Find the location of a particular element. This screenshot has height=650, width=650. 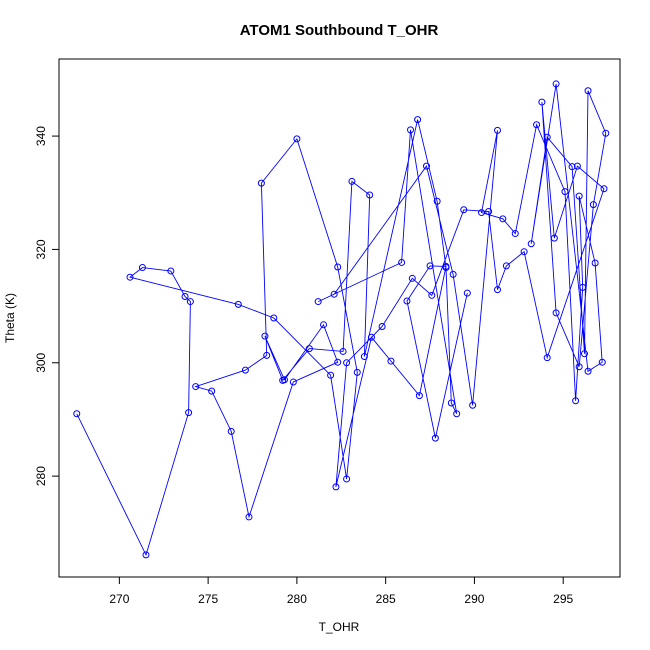

y-axis-label: Theta (K) is located at coordinates (10, 318).